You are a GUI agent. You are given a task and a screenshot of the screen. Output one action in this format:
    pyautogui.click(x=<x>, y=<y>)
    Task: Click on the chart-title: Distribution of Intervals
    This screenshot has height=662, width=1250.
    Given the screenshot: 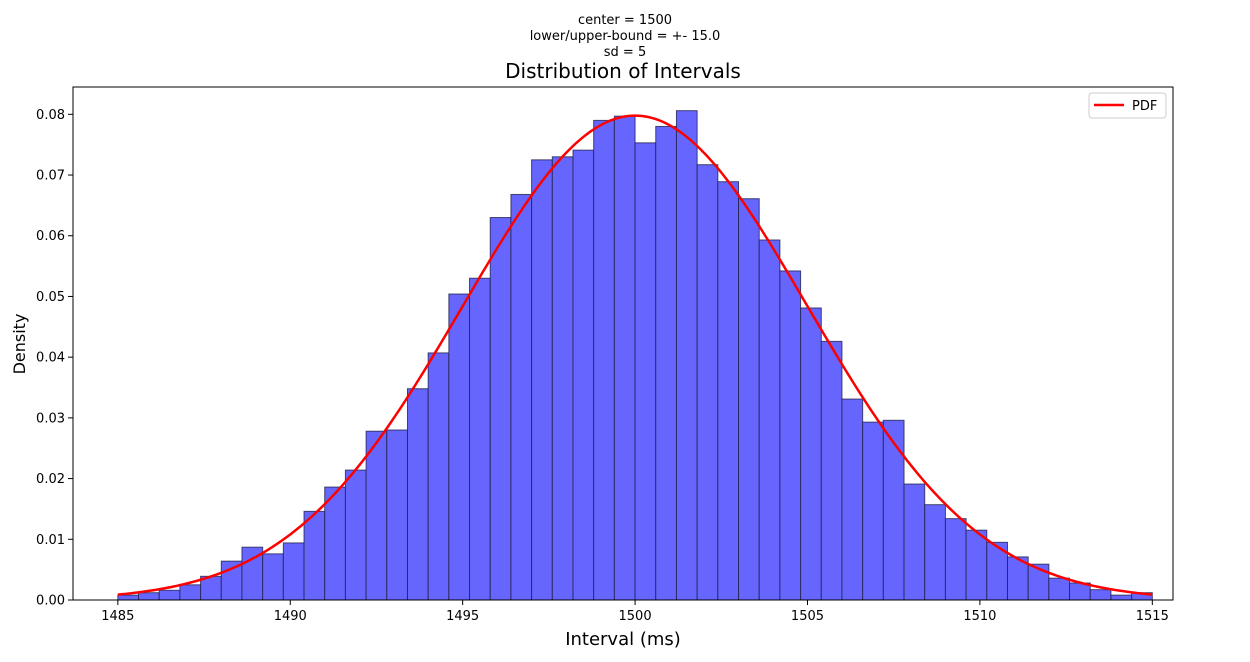 What is the action you would take?
    pyautogui.click(x=623, y=71)
    